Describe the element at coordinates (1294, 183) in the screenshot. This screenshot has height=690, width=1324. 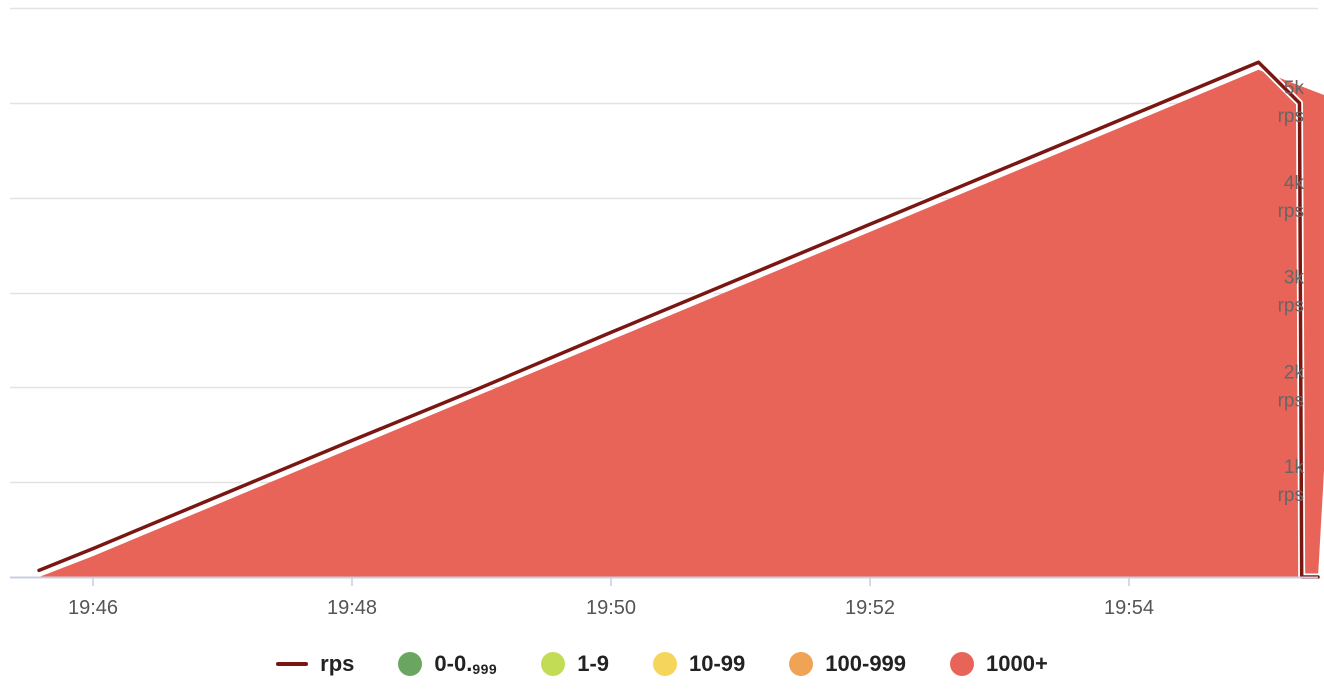
I see `y-tick-label: 4k` at that location.